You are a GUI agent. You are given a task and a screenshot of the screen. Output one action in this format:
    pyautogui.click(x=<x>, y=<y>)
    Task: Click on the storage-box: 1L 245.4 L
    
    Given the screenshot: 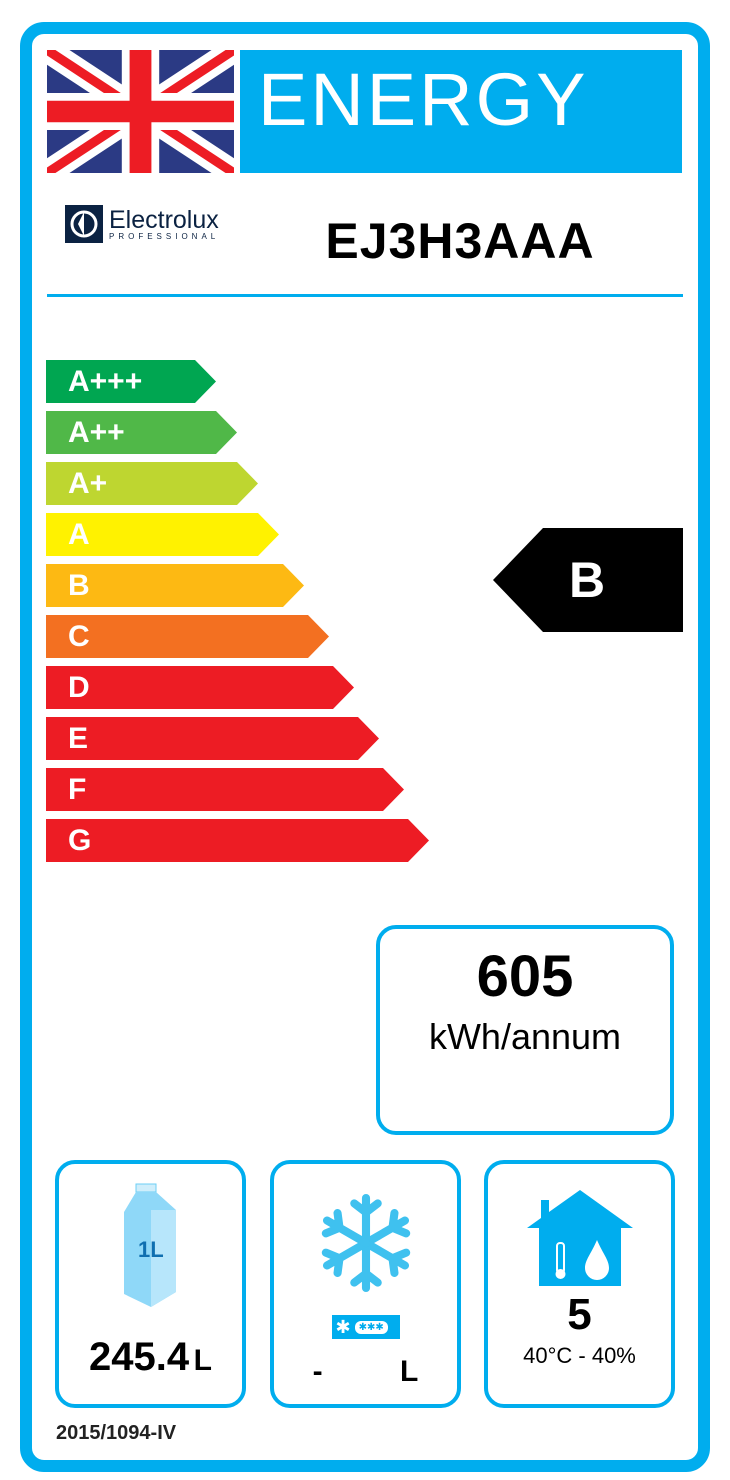 What is the action you would take?
    pyautogui.click(x=150, y=1284)
    